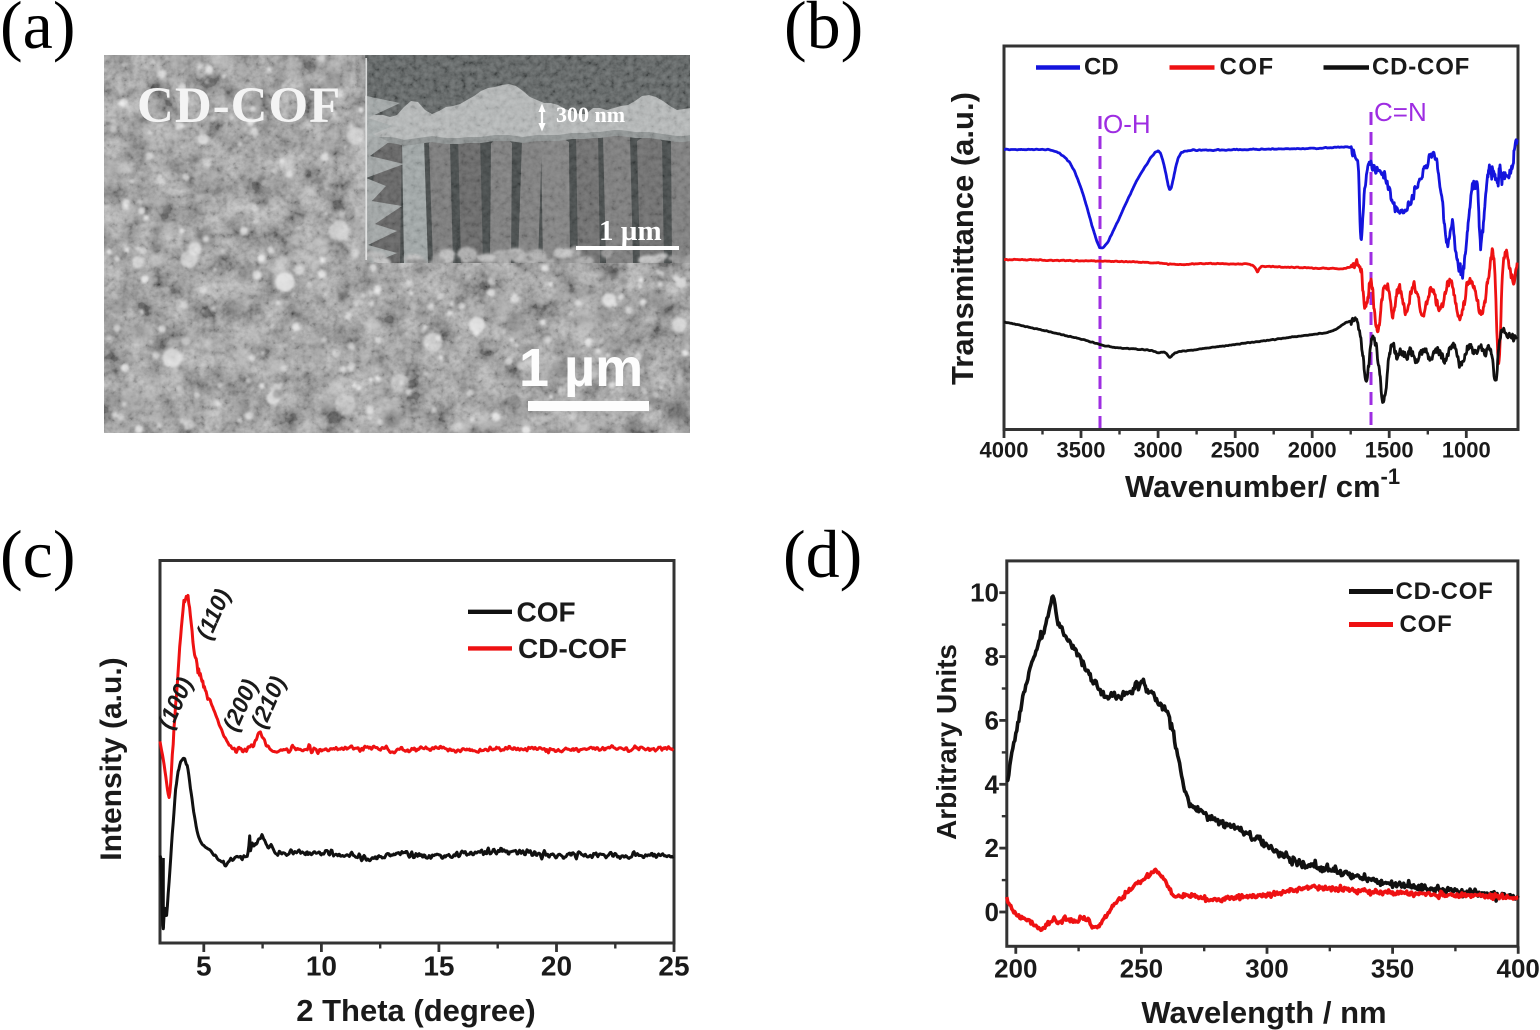 The width and height of the screenshot is (1540, 1030). What do you see at coordinates (415, 1010) in the screenshot?
I see `svg-text: 2 Theta (degree)` at bounding box center [415, 1010].